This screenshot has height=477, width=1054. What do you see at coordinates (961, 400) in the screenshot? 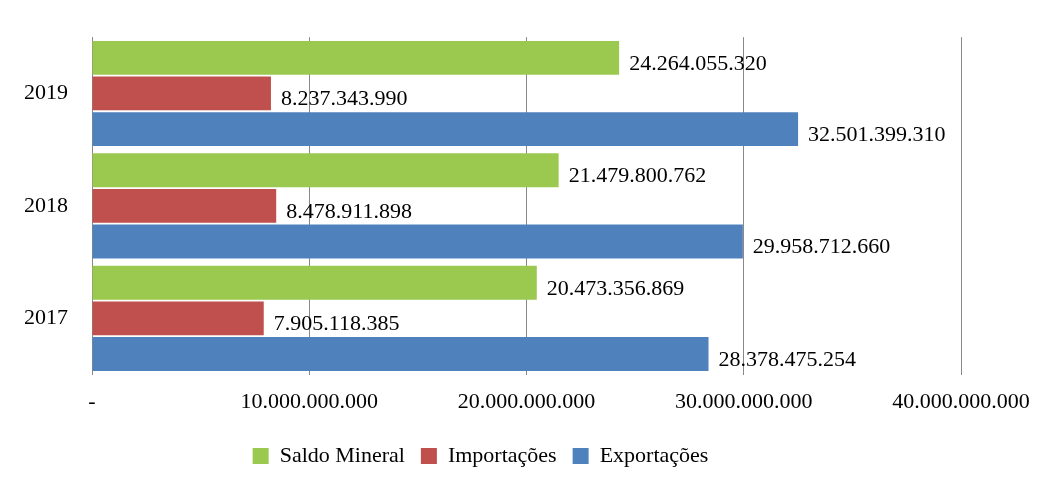
I see `x-tick-label: 40.000.000.000` at bounding box center [961, 400].